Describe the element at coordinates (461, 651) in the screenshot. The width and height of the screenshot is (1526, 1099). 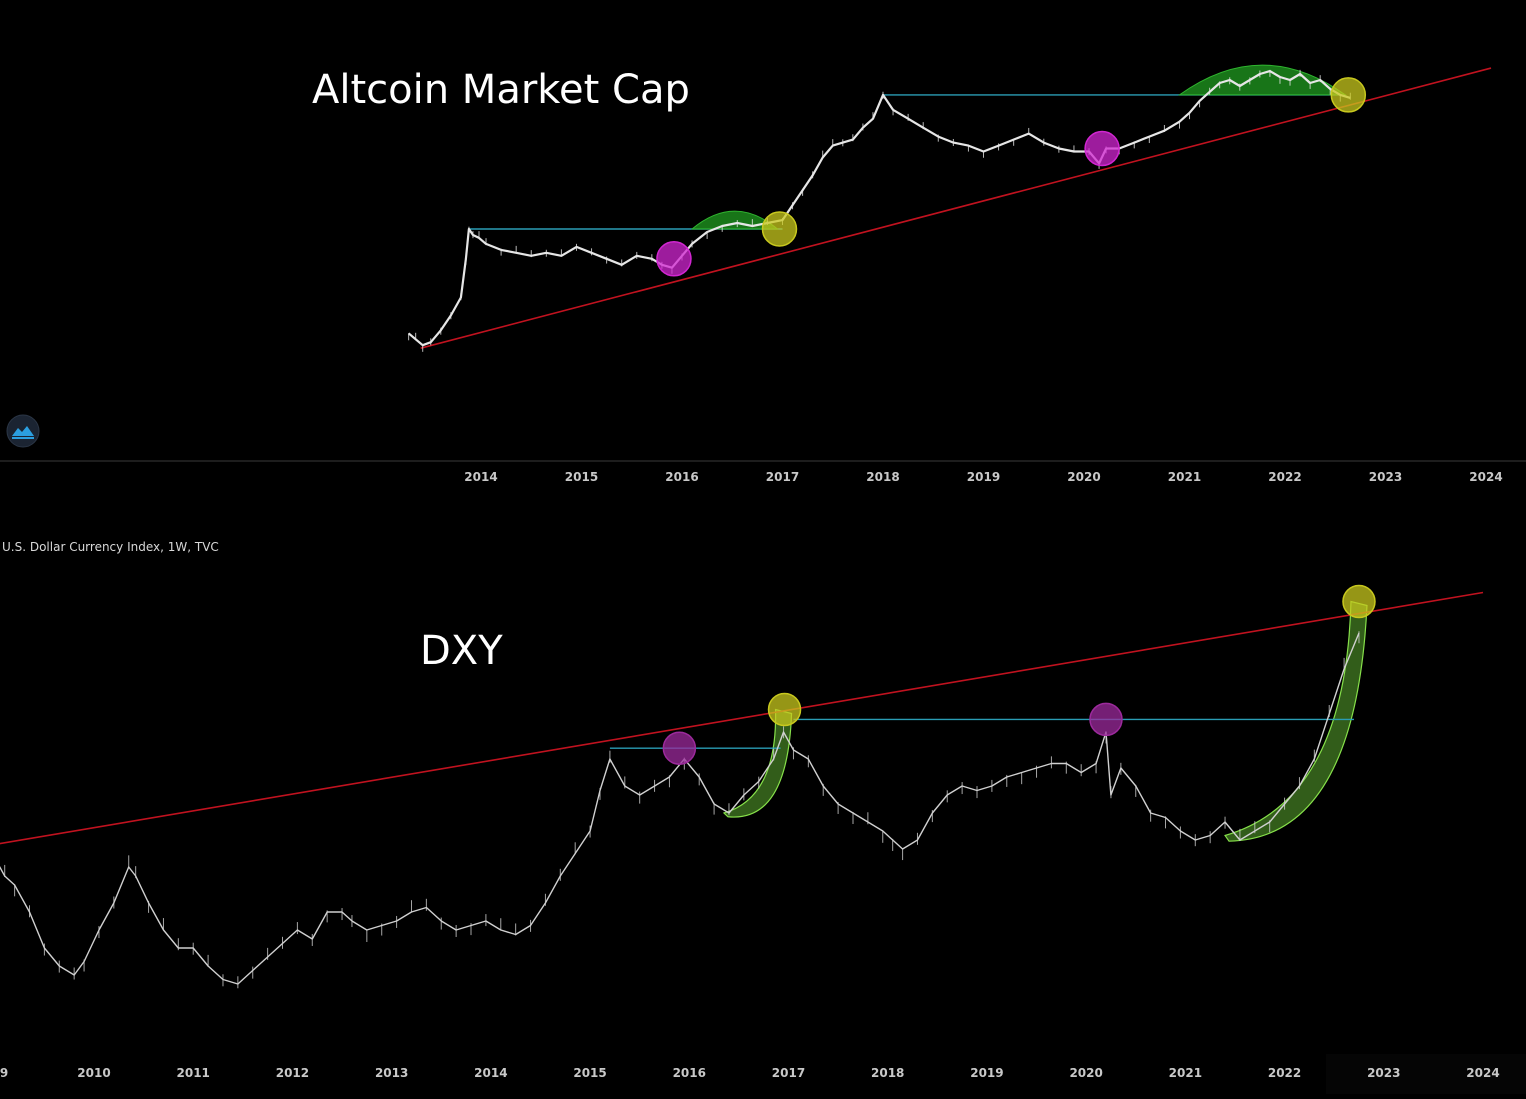
I see `dxy-chart-title: DXY` at that location.